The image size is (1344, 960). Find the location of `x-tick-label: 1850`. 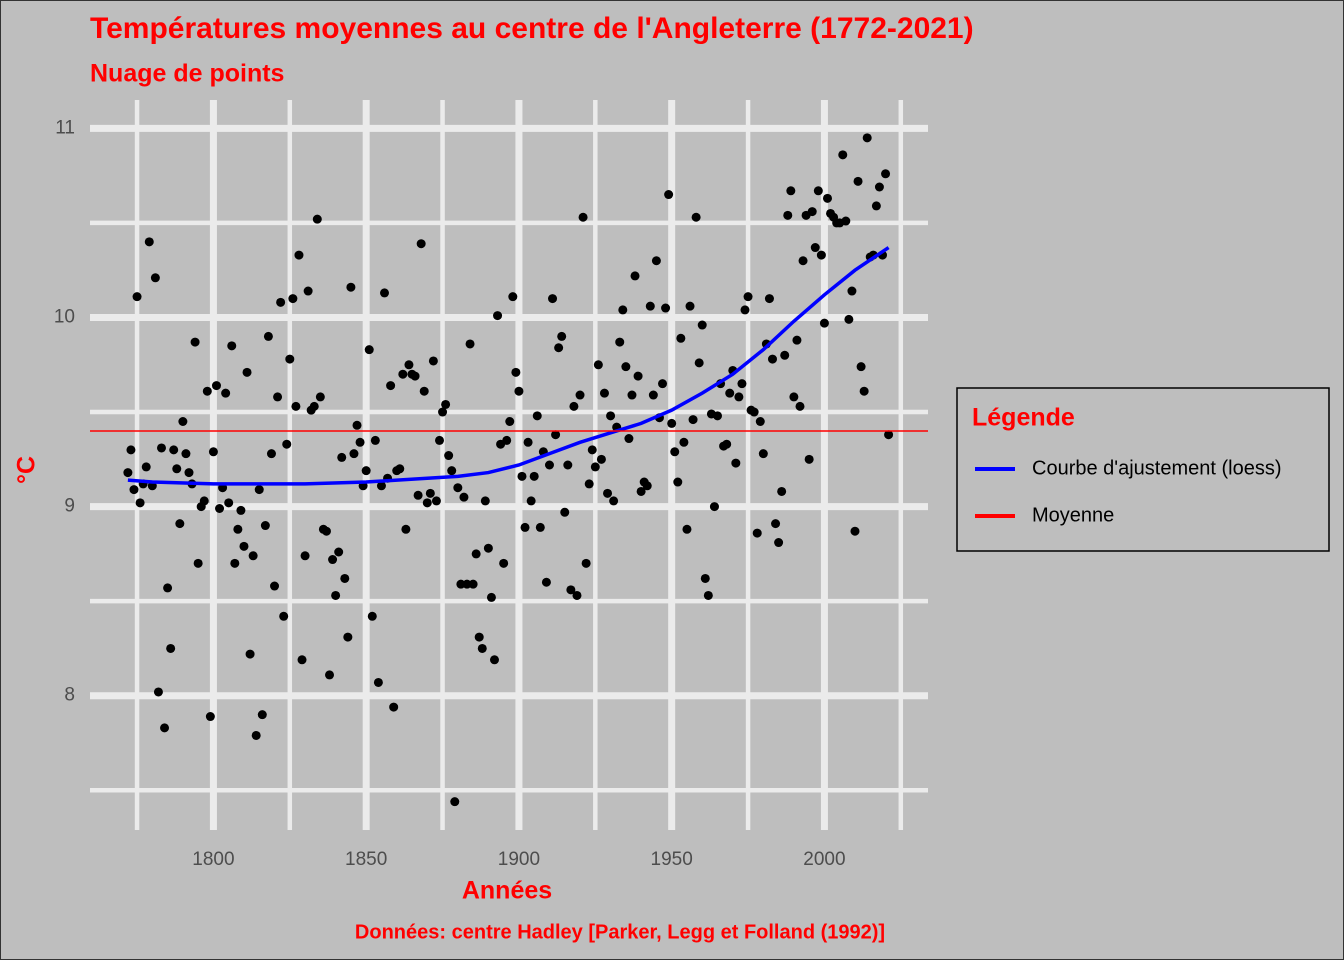

x-tick-label: 1850 is located at coordinates (366, 859).